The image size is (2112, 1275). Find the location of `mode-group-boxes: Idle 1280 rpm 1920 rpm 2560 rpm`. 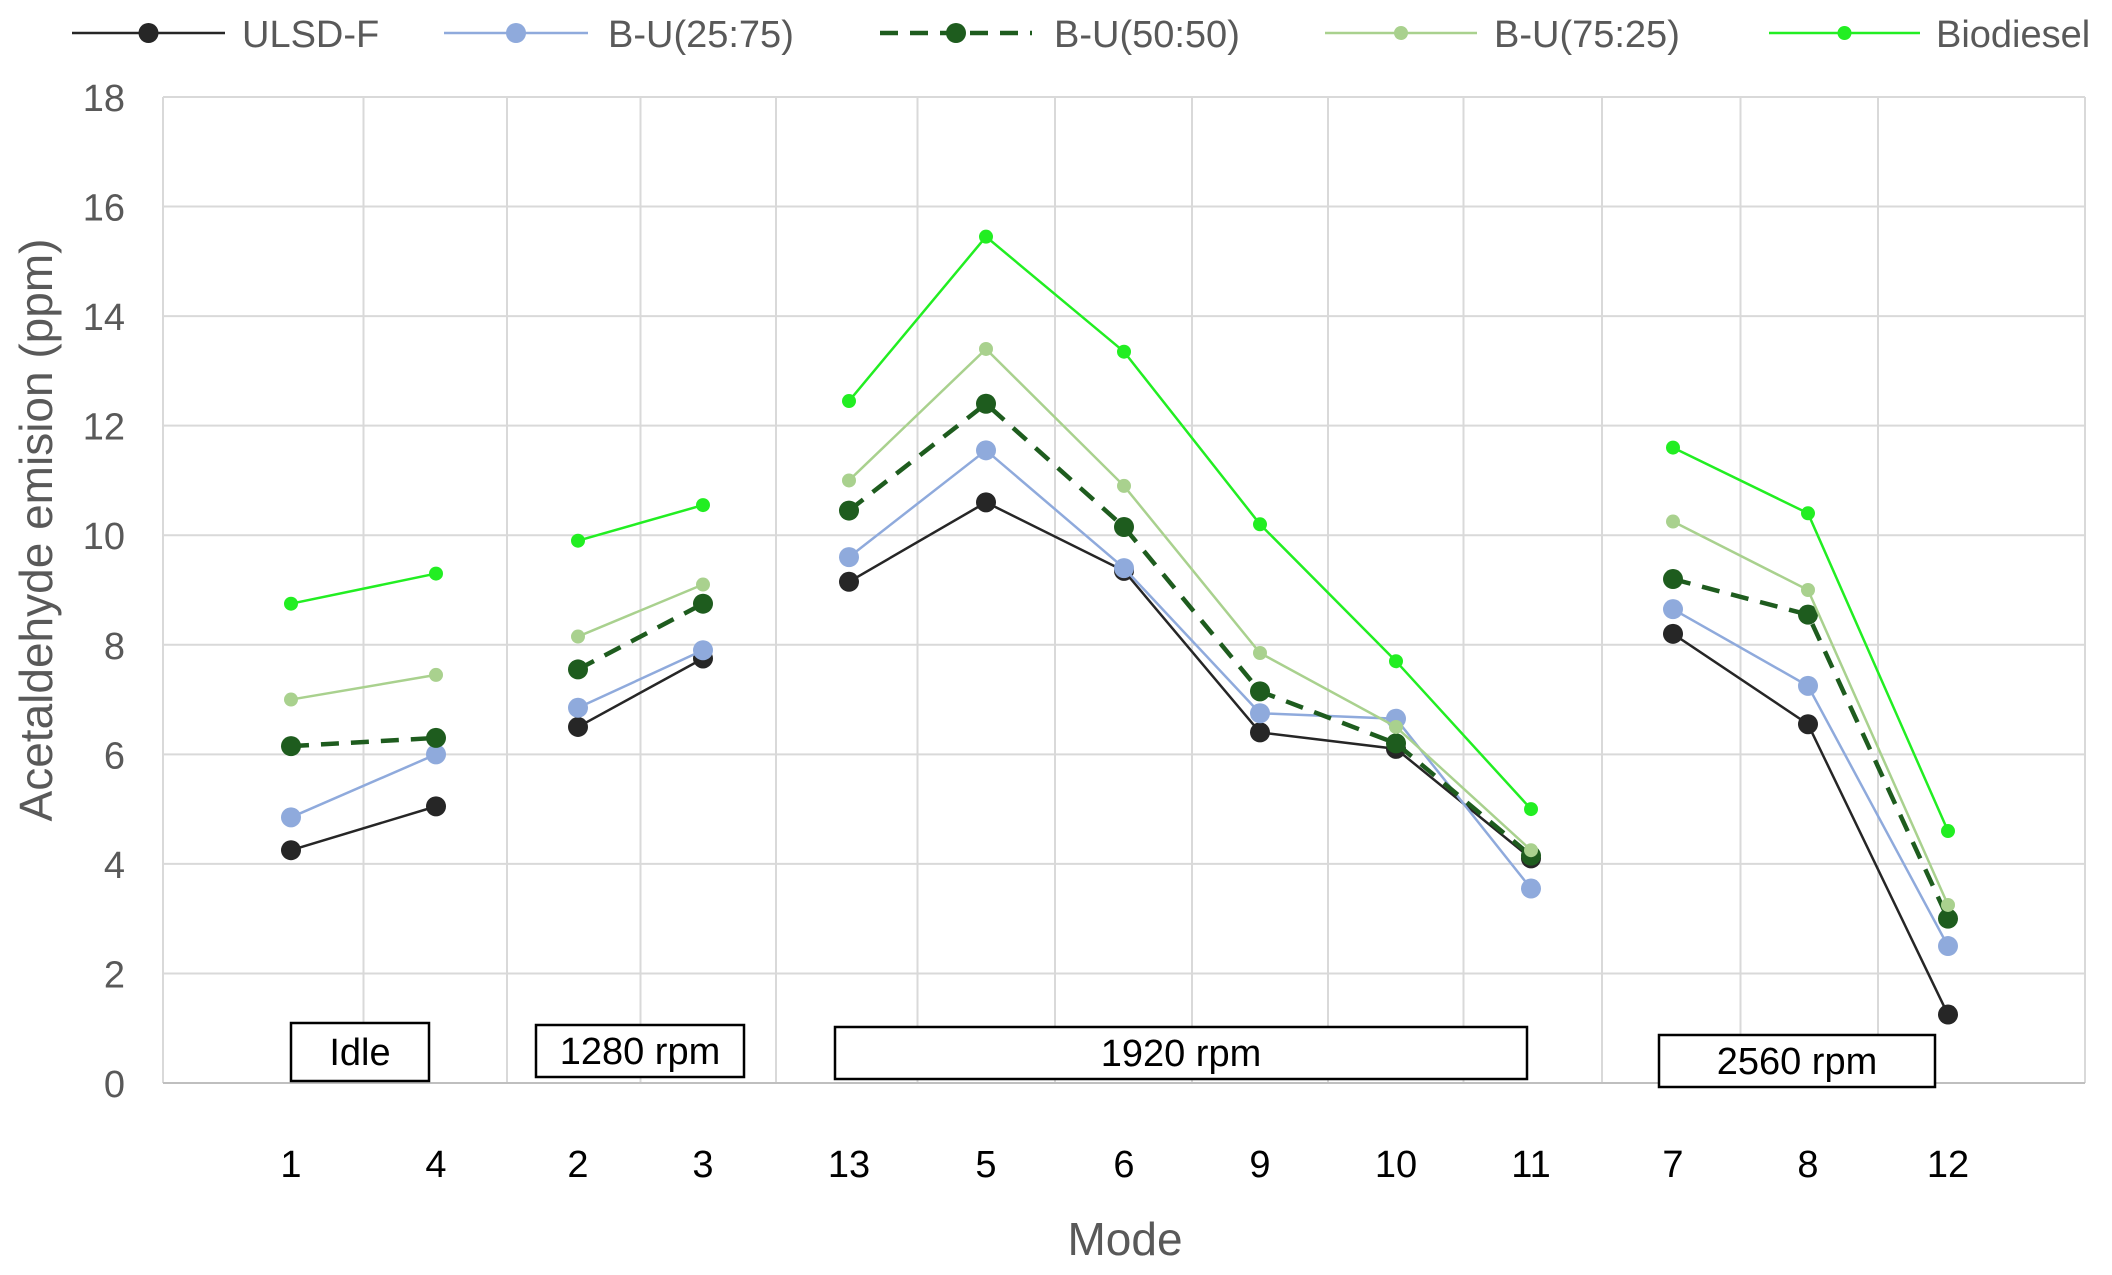

mode-group-boxes: Idle 1280 rpm 1920 rpm 2560 rpm is located at coordinates (1113, 1055).